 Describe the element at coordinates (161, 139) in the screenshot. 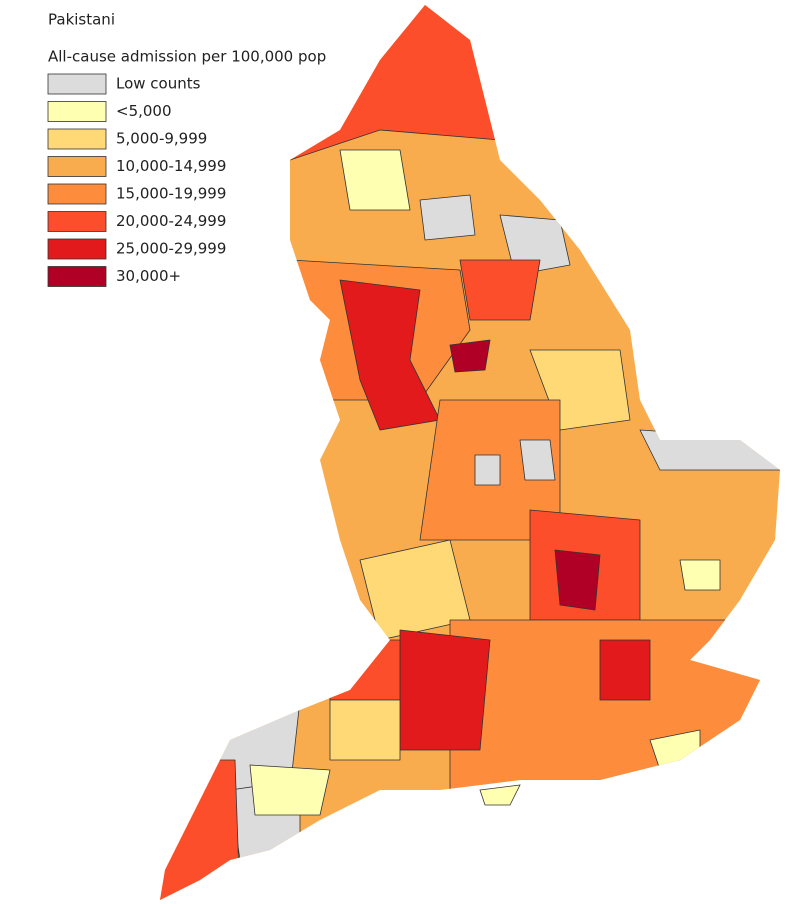

I see `legend-label: 5,000-9,999` at that location.